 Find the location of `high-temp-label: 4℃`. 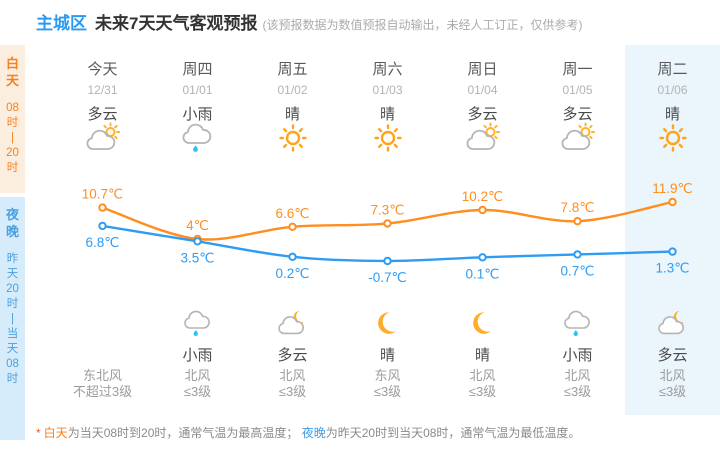

high-temp-label: 4℃ is located at coordinates (197, 225).